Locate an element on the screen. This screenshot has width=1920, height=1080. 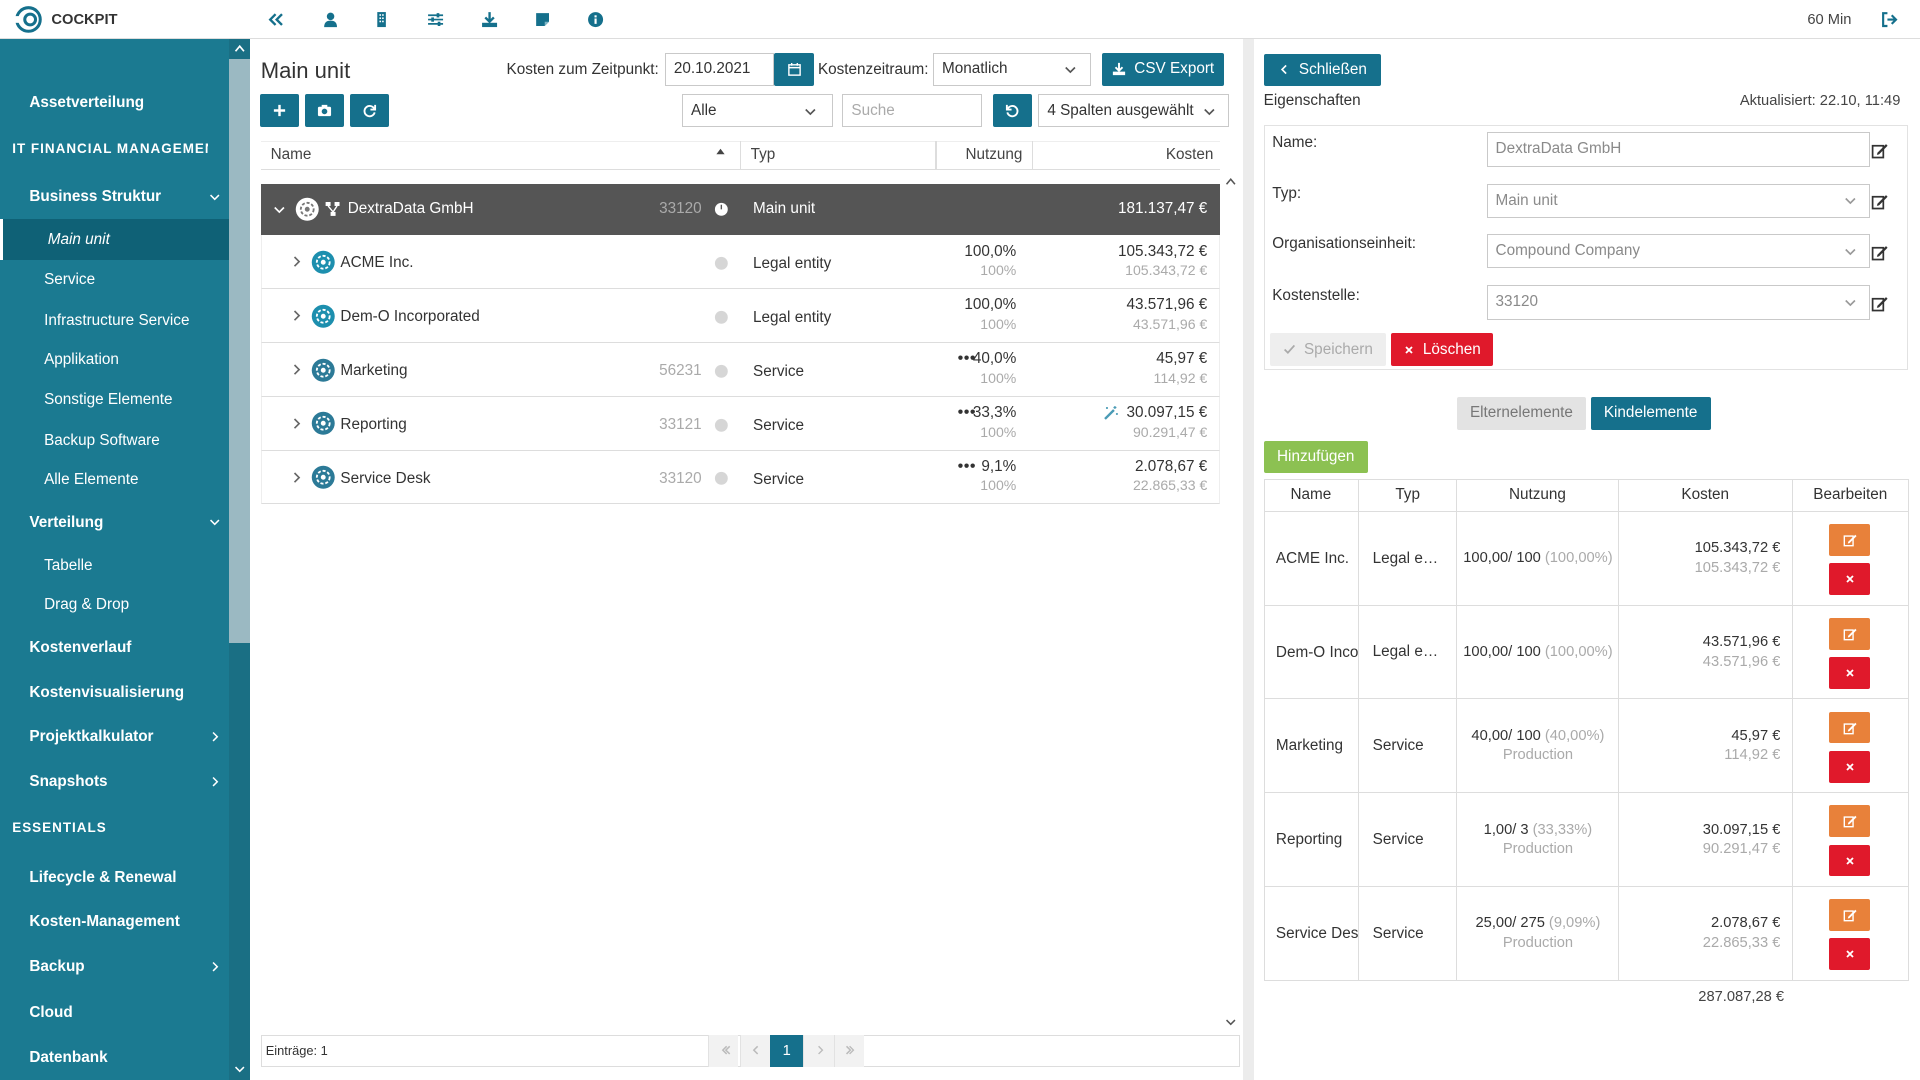
column-header: Name is located at coordinates (291, 155).